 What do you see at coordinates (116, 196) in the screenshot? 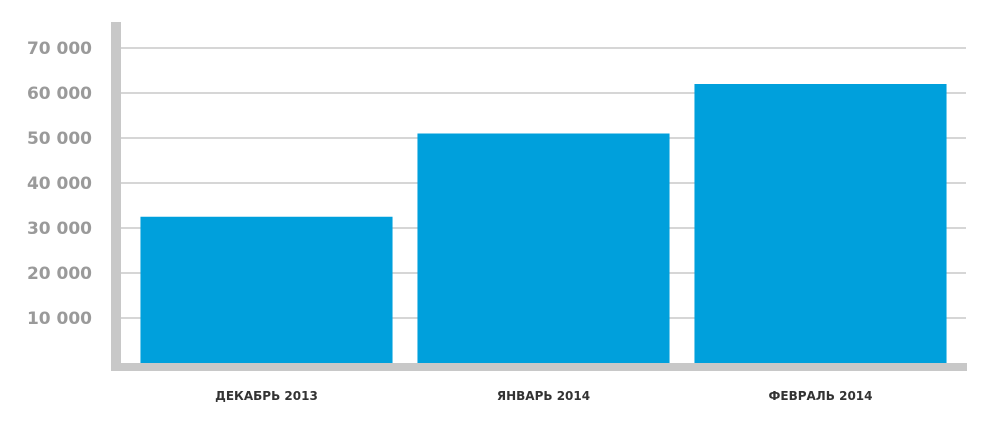
I see `y-axis-line` at bounding box center [116, 196].